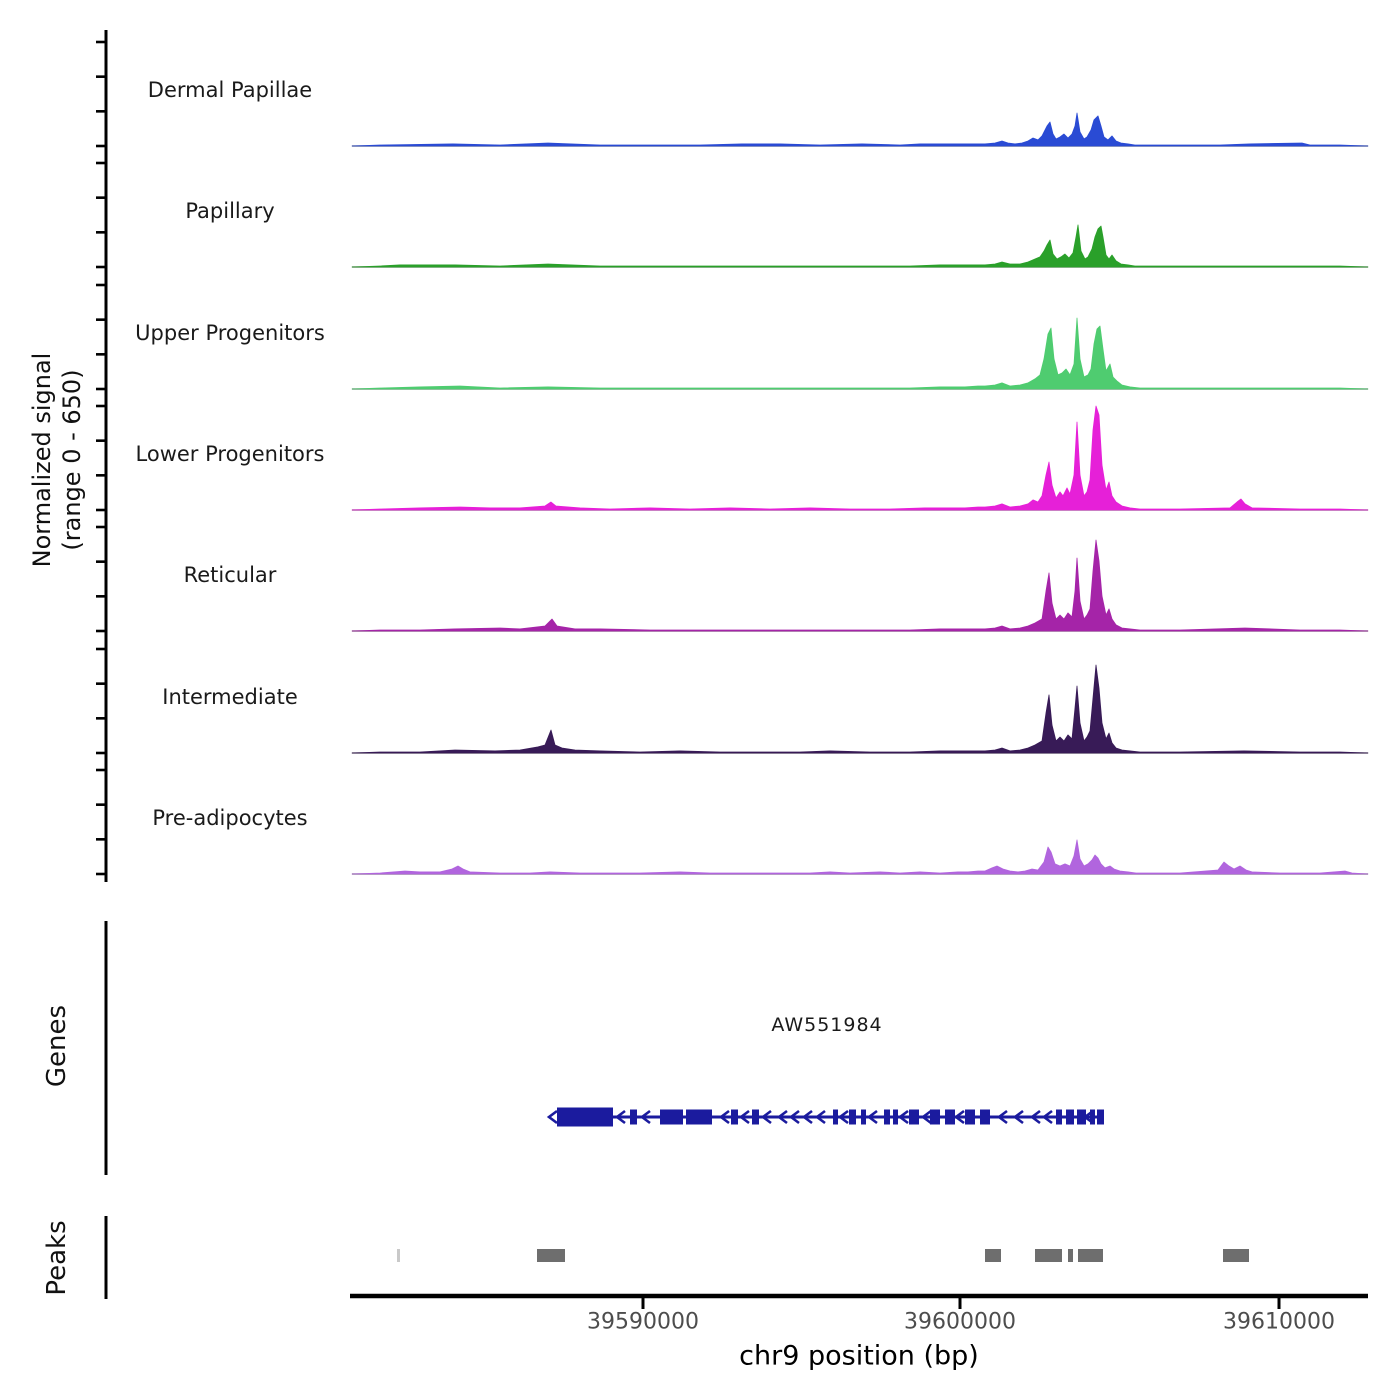 This screenshot has height=1400, width=1400. What do you see at coordinates (643, 1322) in the screenshot?
I see `x-tick-label-39590000: 39590000` at bounding box center [643, 1322].